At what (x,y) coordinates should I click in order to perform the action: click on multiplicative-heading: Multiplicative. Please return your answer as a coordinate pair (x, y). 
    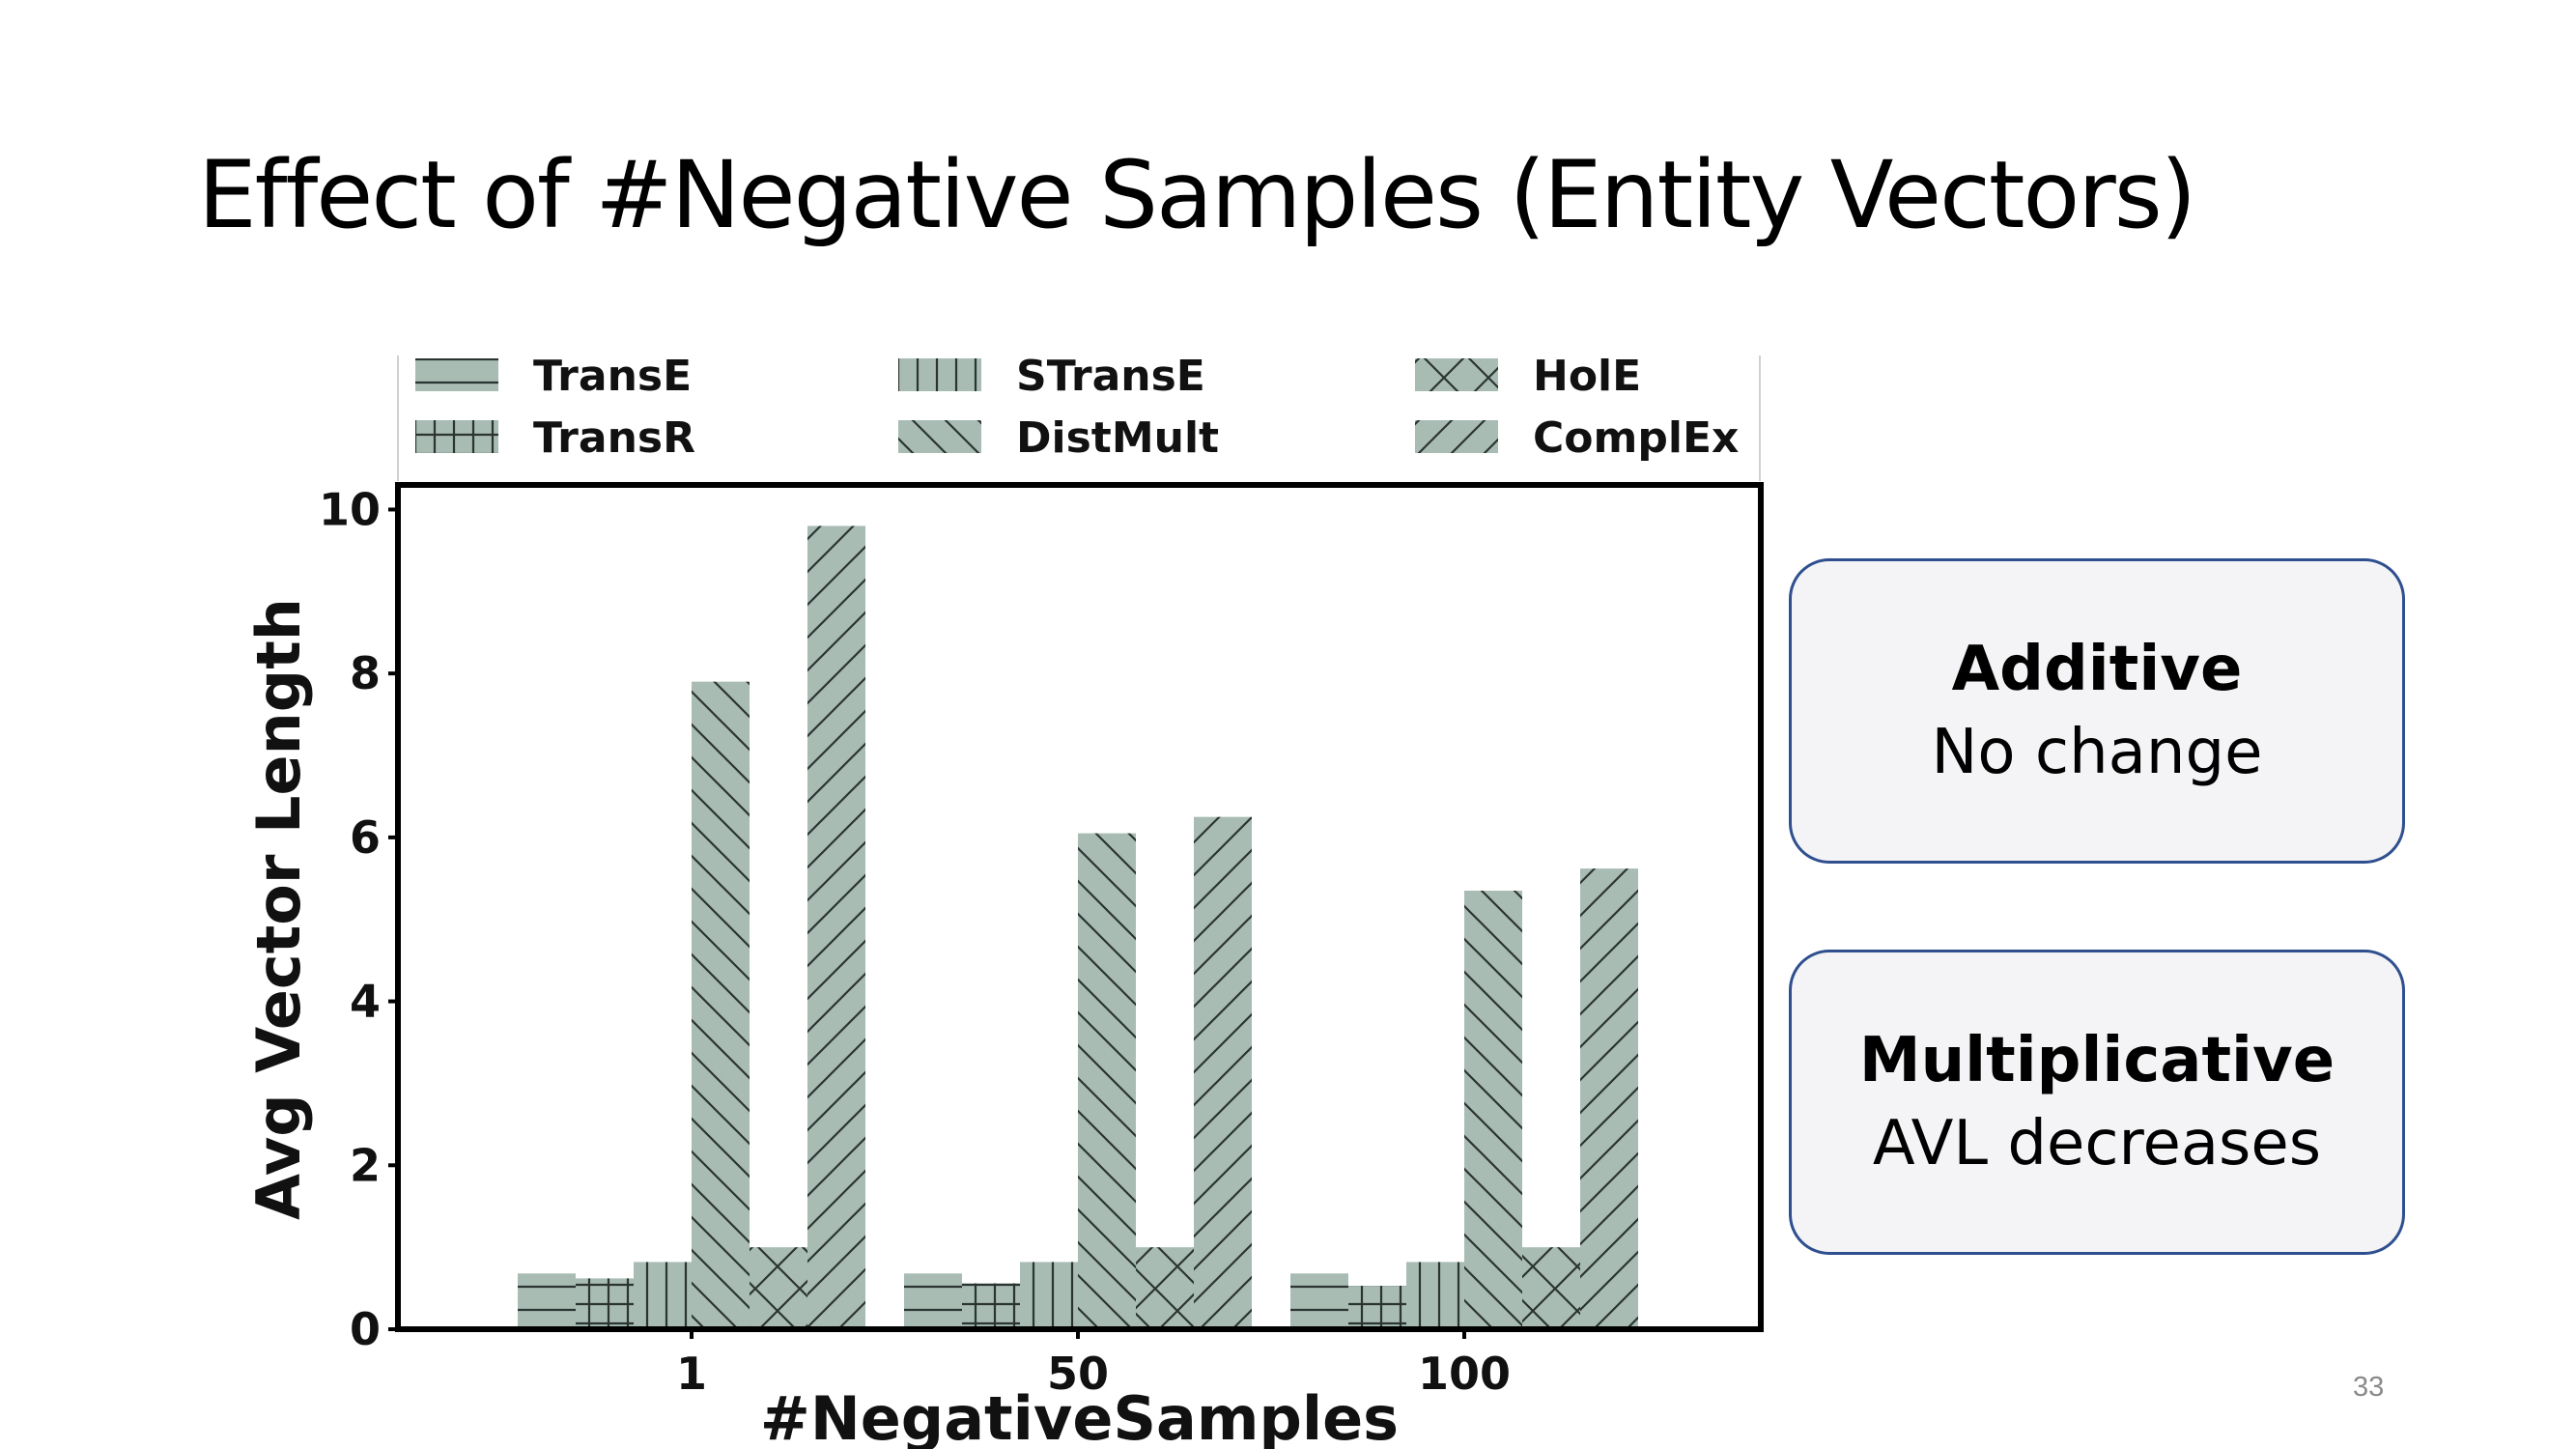
    Looking at the image, I should click on (2096, 1060).